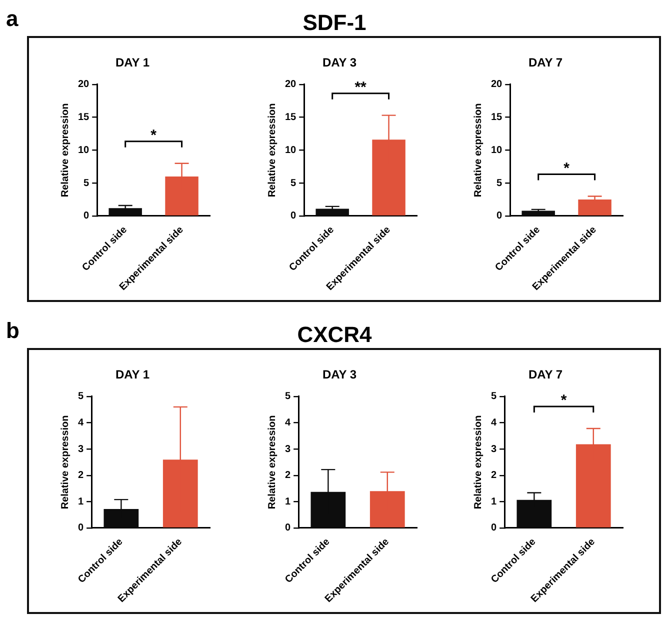 The image size is (669, 630). What do you see at coordinates (12, 19) in the screenshot?
I see `text: a` at bounding box center [12, 19].